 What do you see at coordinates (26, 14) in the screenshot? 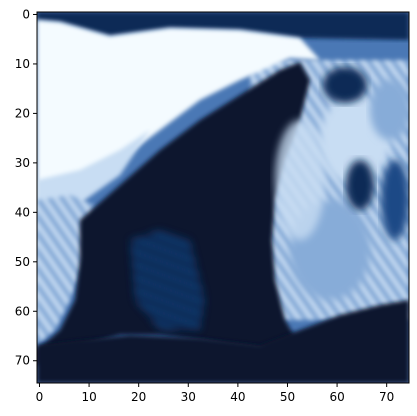
I see `y-tick-label: 0` at bounding box center [26, 14].